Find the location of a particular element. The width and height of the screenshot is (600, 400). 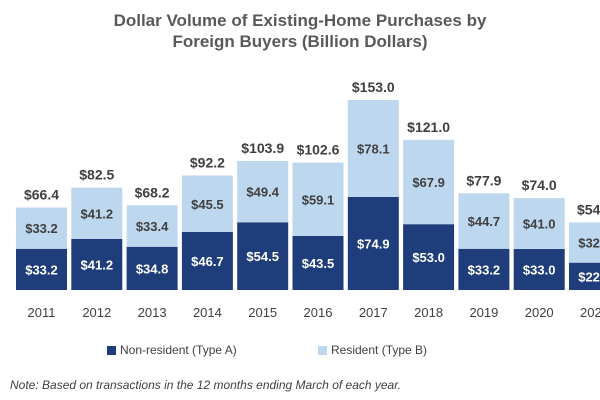

label-type-b-2011: $33.2 is located at coordinates (41, 228).